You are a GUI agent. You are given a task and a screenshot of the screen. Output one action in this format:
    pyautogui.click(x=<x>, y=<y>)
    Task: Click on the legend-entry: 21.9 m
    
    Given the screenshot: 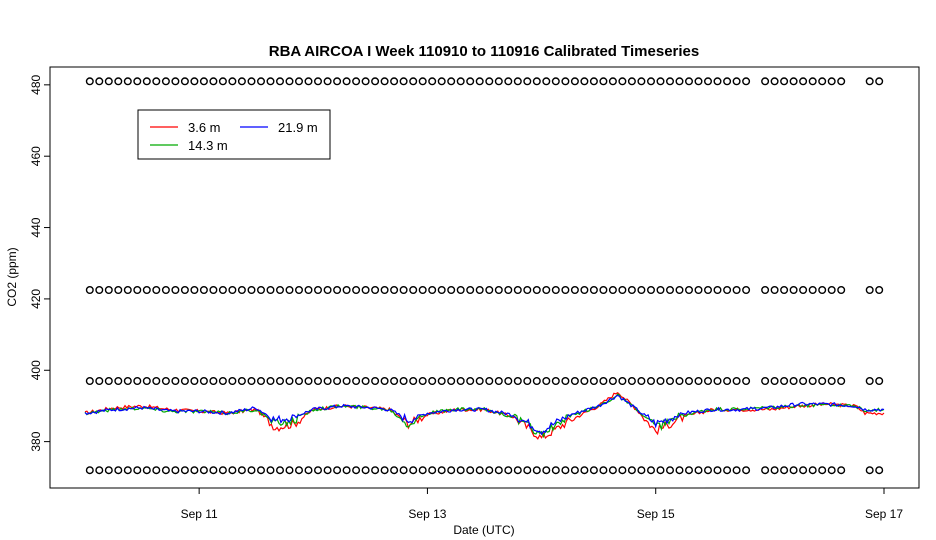 What is the action you would take?
    pyautogui.click(x=298, y=127)
    